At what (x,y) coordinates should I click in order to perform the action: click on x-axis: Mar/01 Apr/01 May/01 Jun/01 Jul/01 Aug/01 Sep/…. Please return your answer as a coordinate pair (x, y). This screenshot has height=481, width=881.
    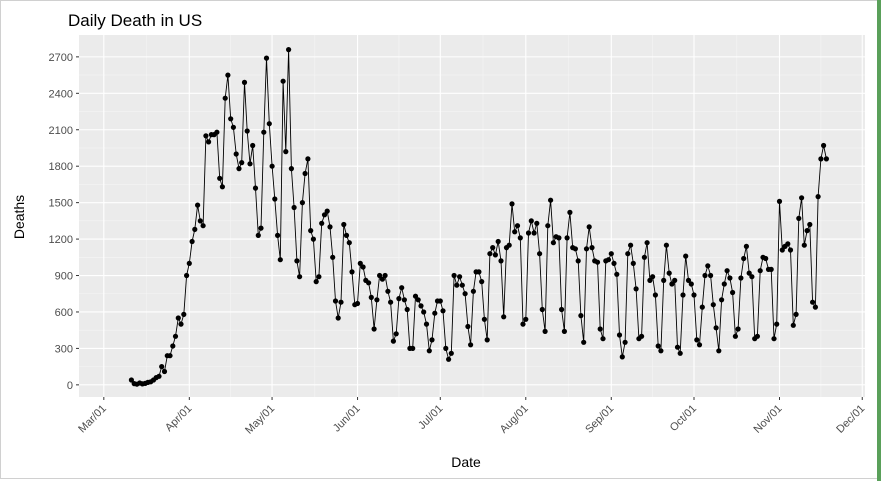
    Looking at the image, I should click on (471, 417).